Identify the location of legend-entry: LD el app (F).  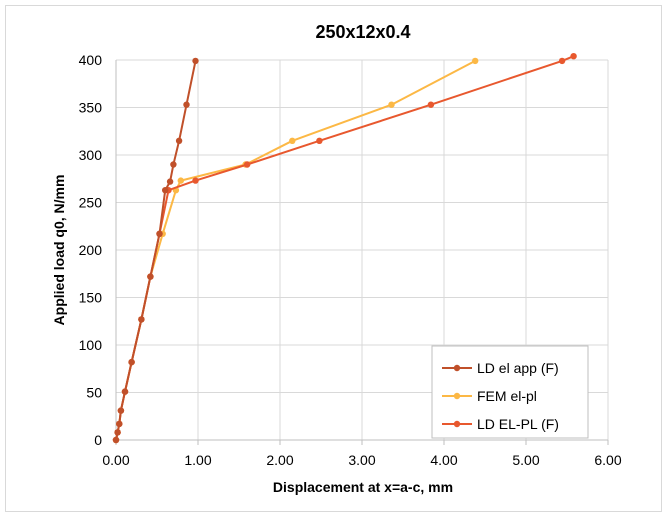
(500, 368).